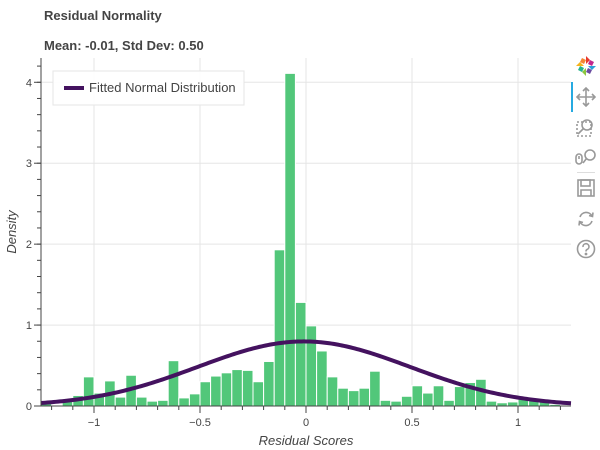 This screenshot has width=600, height=450. What do you see at coordinates (11, 231) in the screenshot?
I see `y-axis-label: Density` at bounding box center [11, 231].